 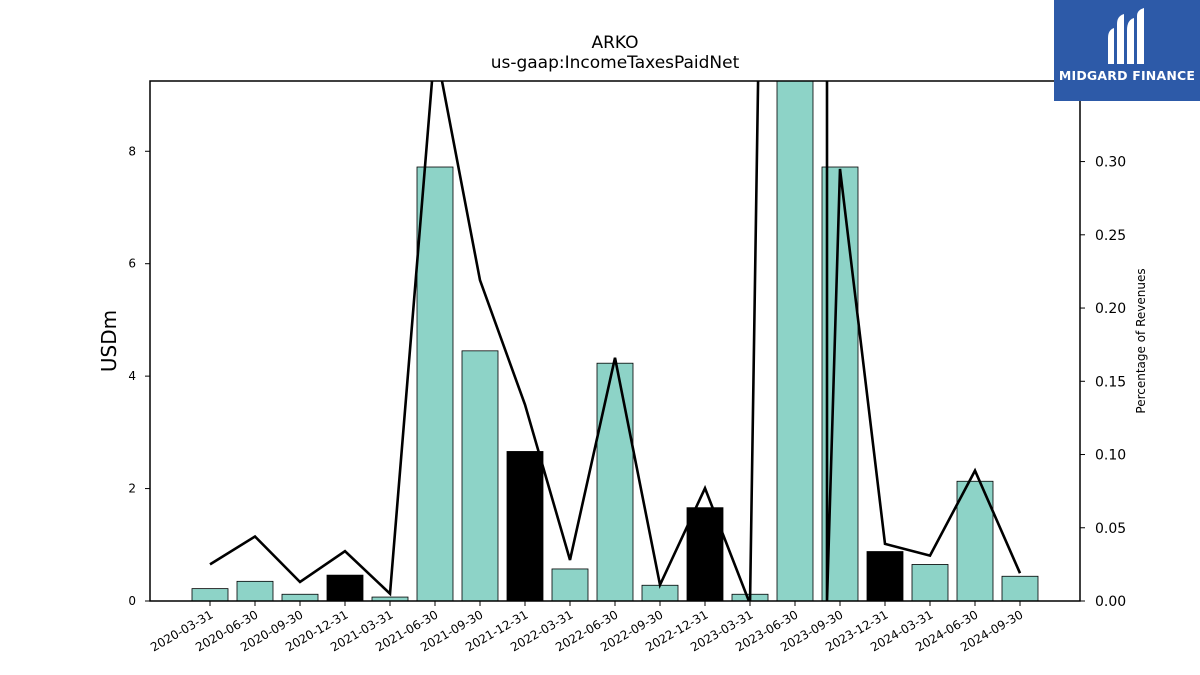 I want to click on y-tick-label: 4, so click(x=132, y=376).